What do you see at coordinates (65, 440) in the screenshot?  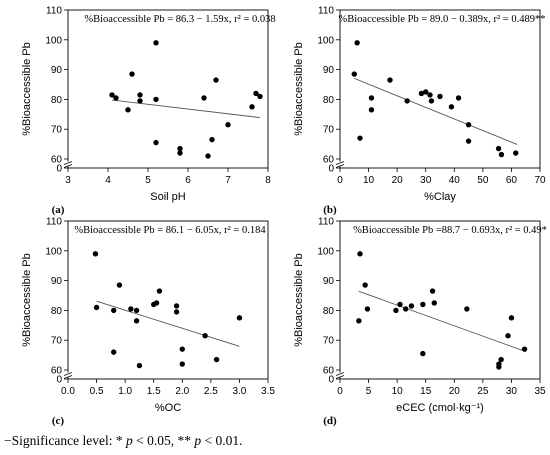 I see `footnote-lead: −Significance level: *` at bounding box center [65, 440].